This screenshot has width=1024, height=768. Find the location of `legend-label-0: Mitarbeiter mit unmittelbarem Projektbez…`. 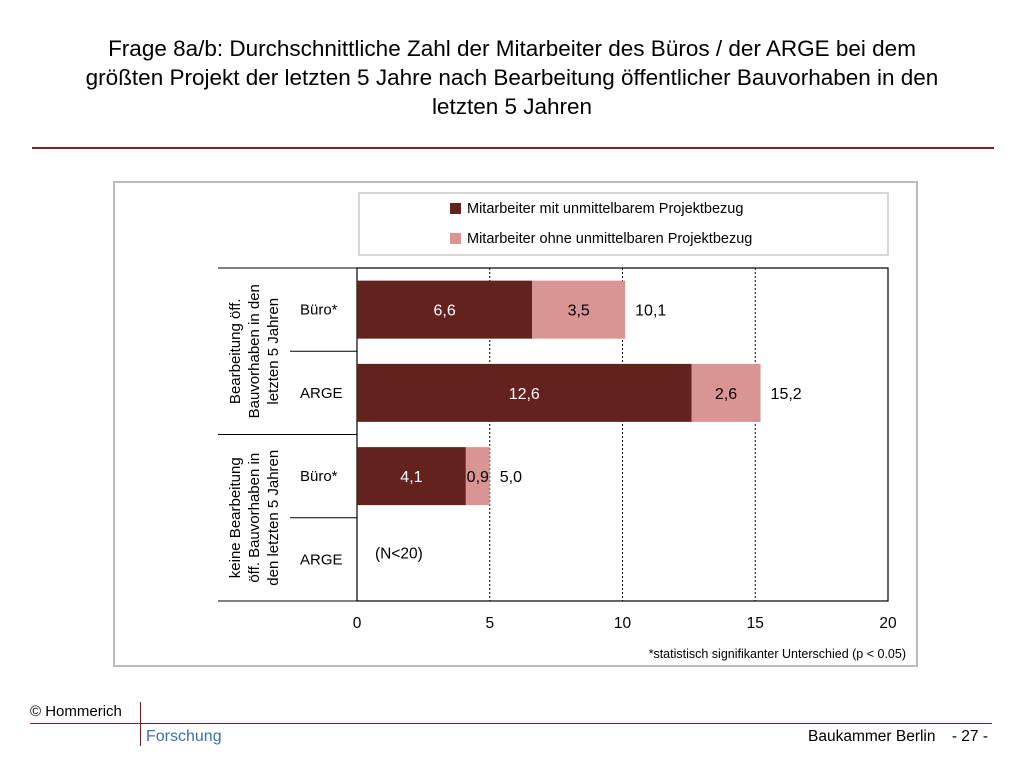

legend-label-0: Mitarbeiter mit unmittelbarem Projektbez… is located at coordinates (605, 209).